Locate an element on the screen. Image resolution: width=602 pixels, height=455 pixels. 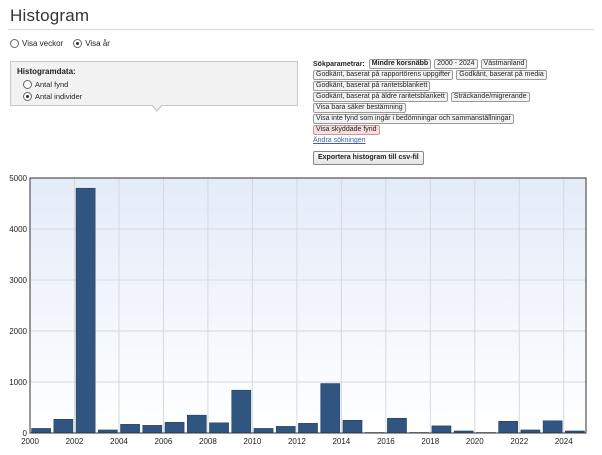
view-weeks-radio is located at coordinates (14, 43).